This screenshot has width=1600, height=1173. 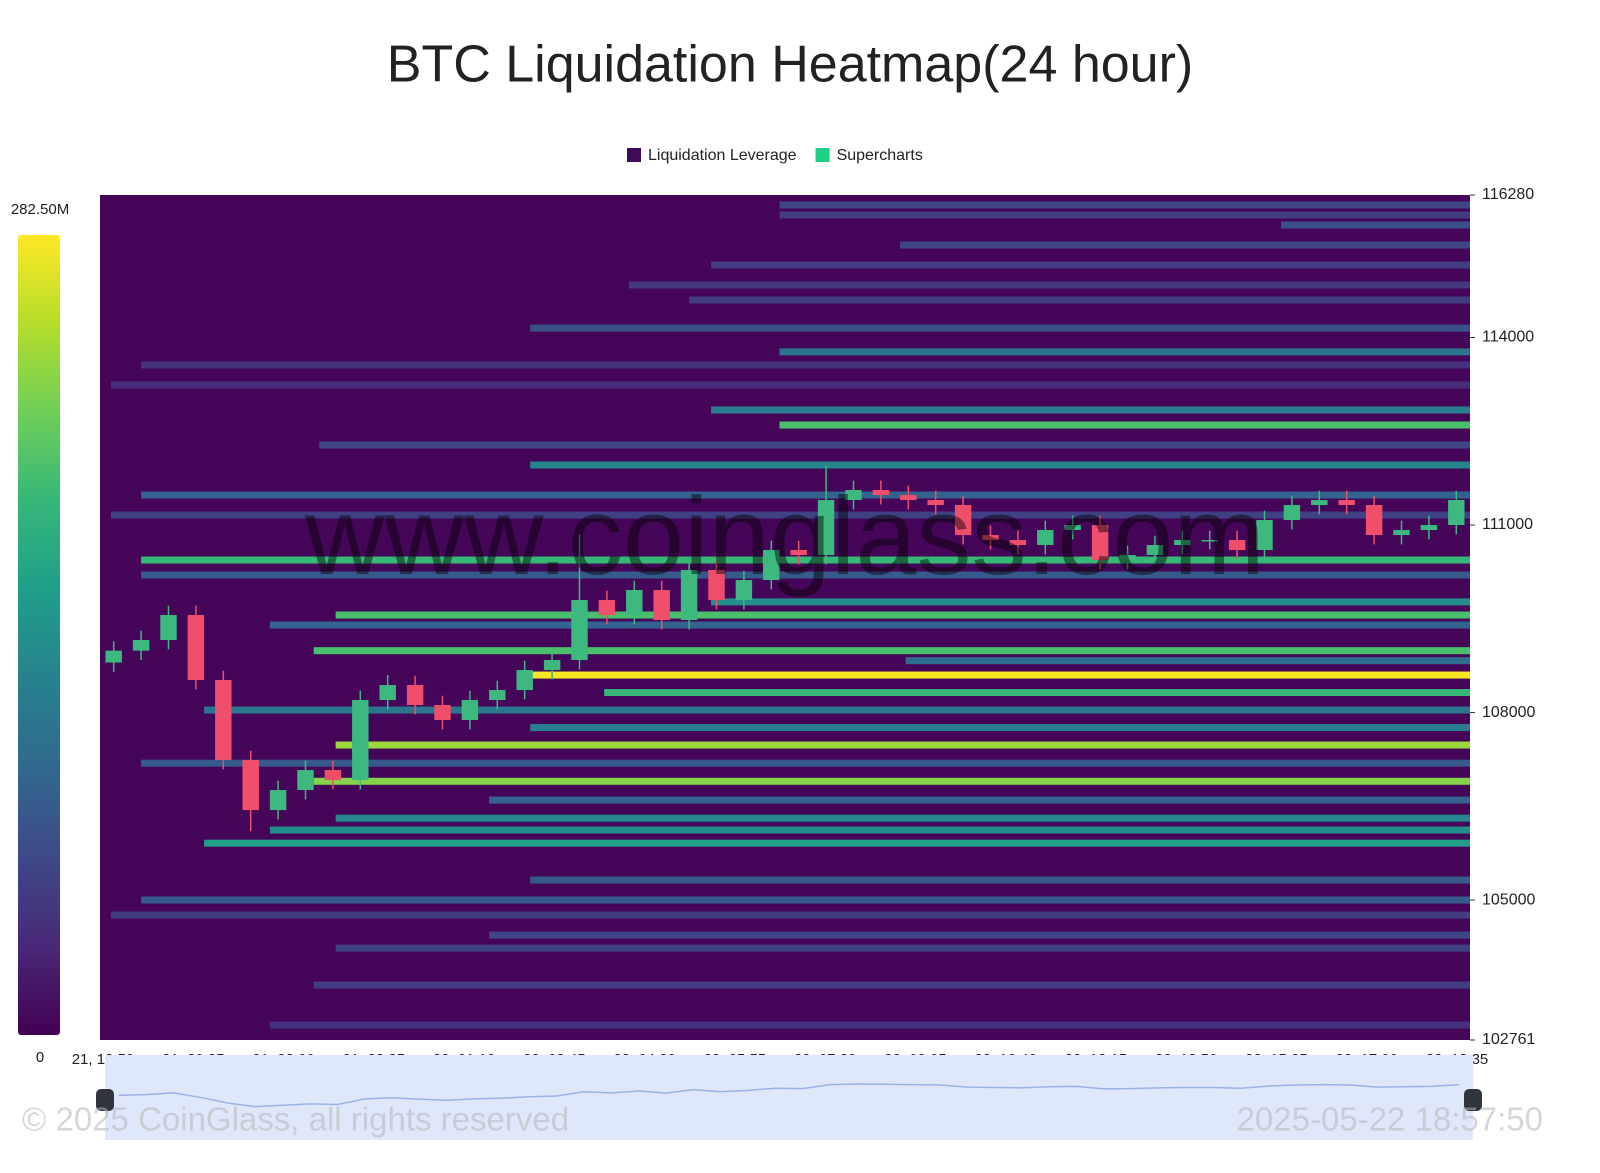 I want to click on y-tick-label: 108000, so click(x=1508, y=712).